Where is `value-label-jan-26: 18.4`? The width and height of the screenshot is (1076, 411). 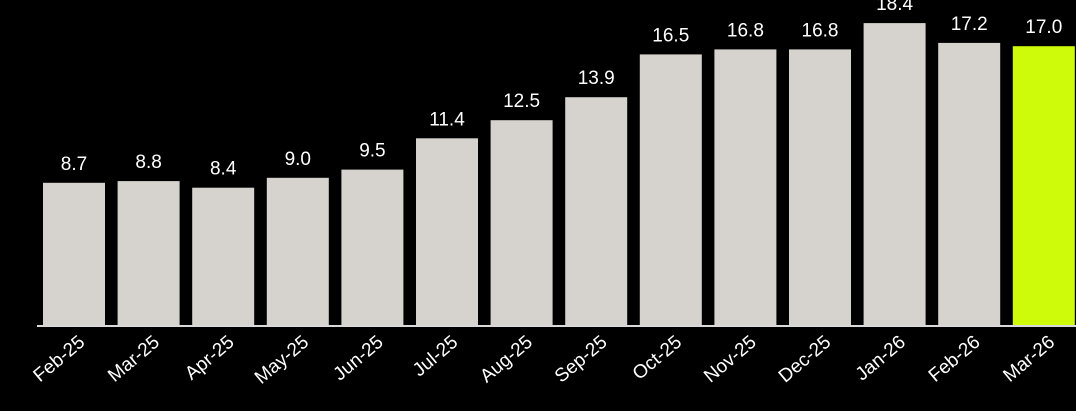
value-label-jan-26: 18.4 is located at coordinates (894, 7).